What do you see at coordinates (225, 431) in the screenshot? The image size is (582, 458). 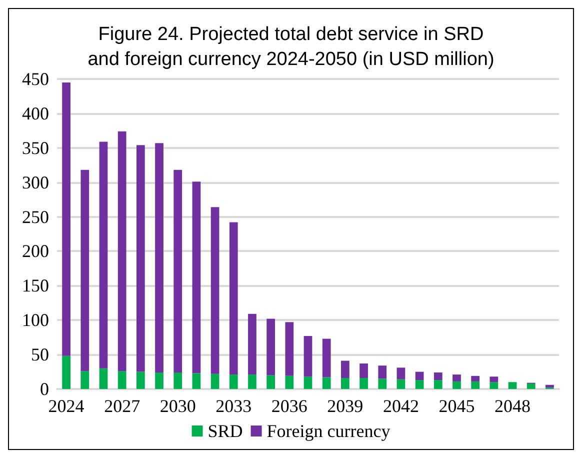 I see `legend-label: SRD` at bounding box center [225, 431].